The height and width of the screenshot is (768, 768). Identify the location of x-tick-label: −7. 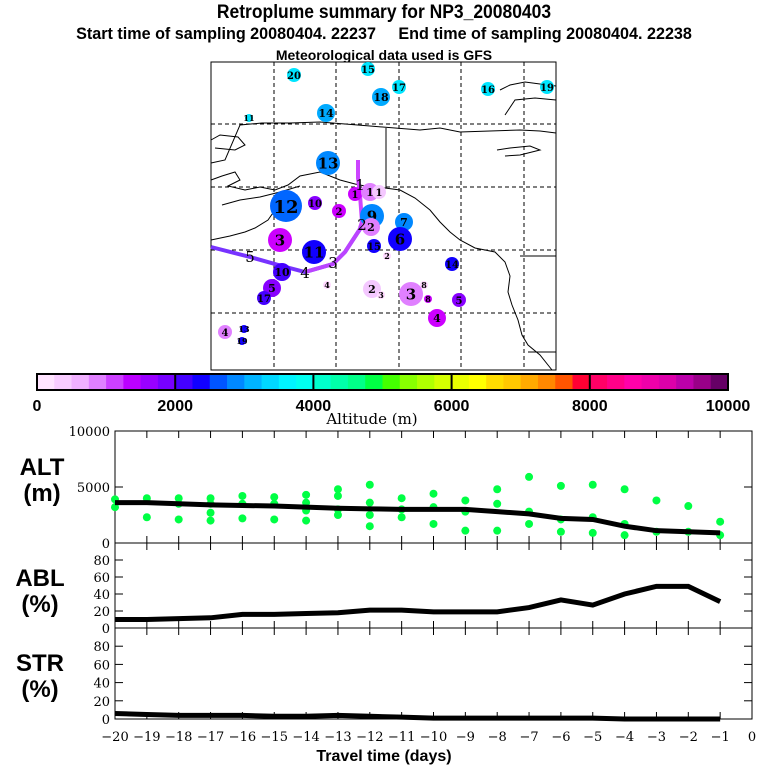
(528, 737).